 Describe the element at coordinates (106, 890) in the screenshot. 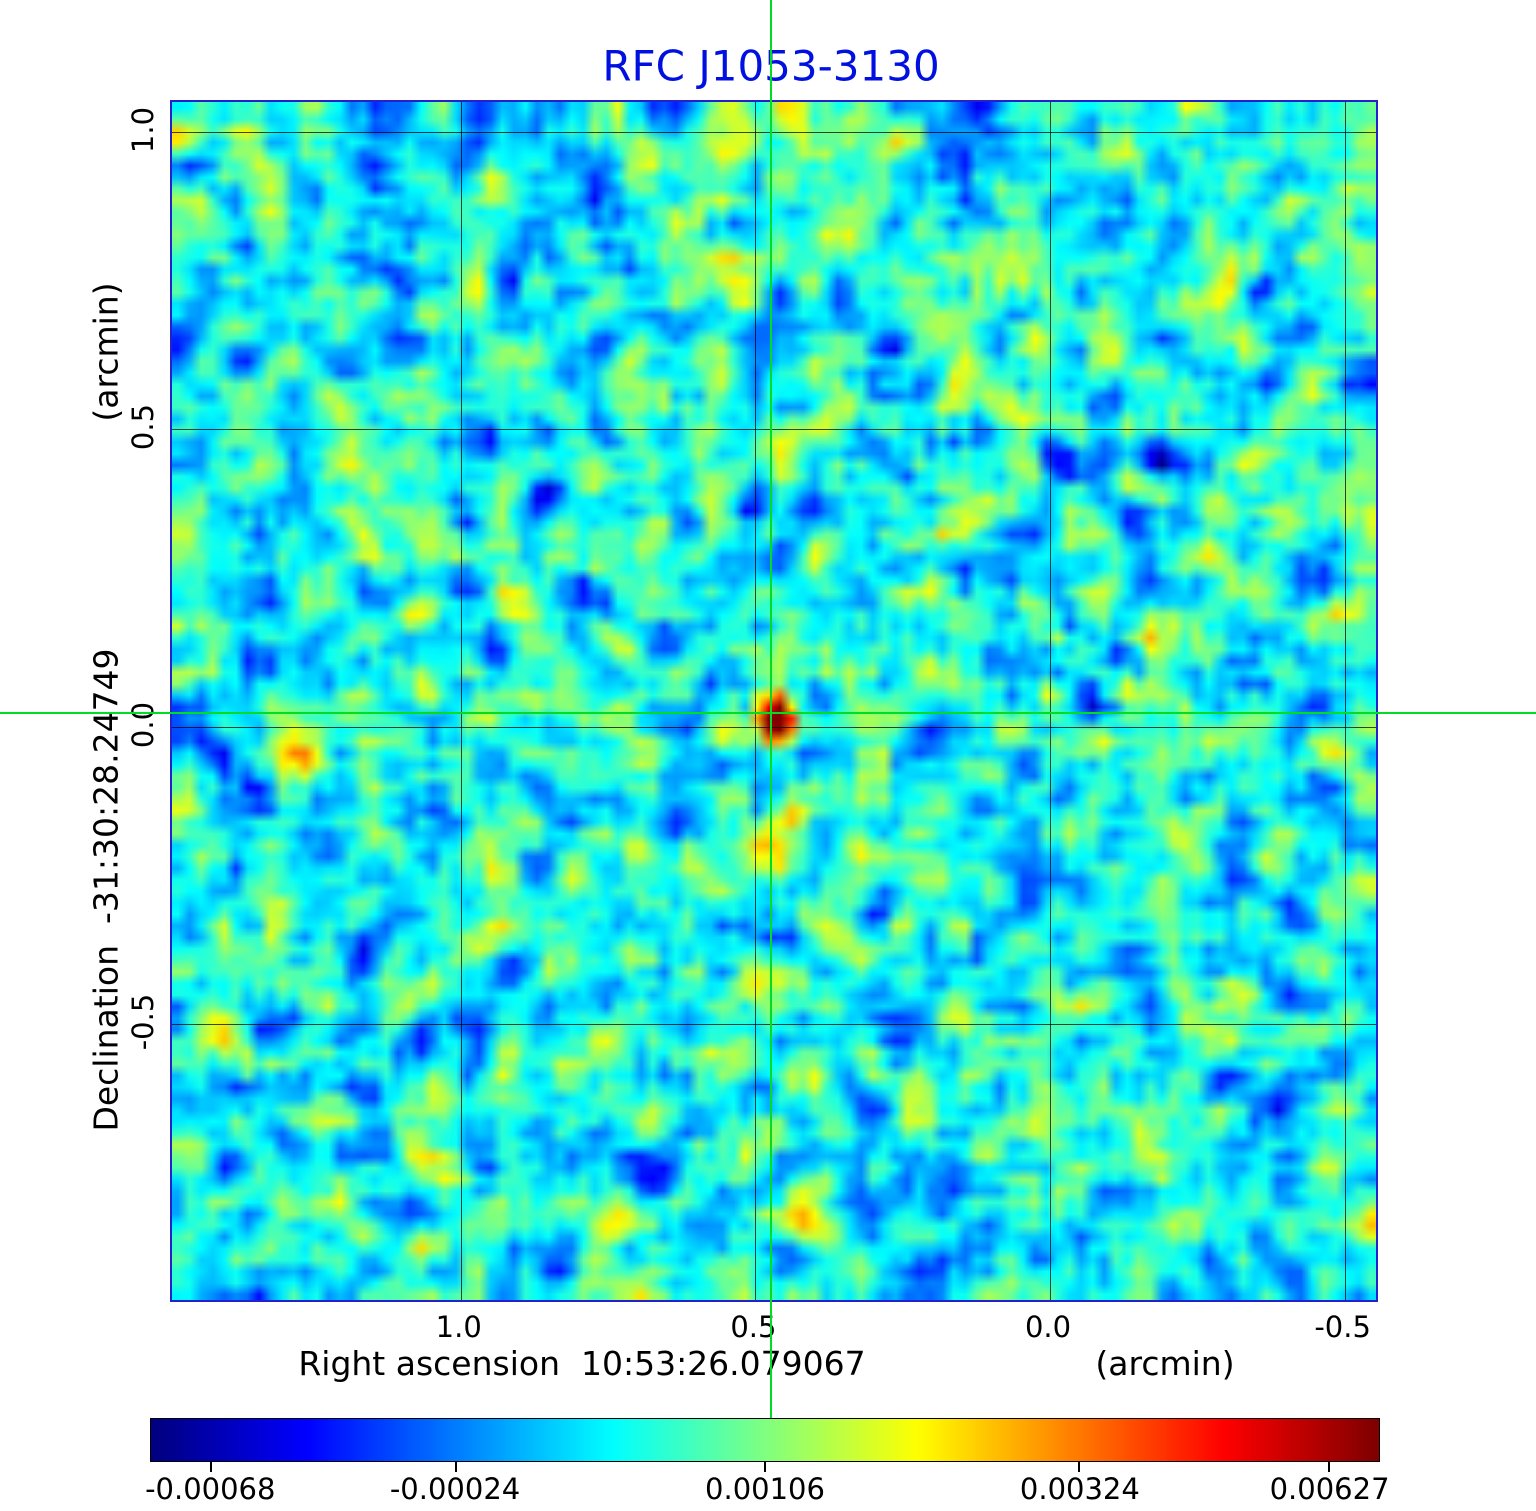

I see `y-axis-label: Declination -31:30:28.24749` at that location.